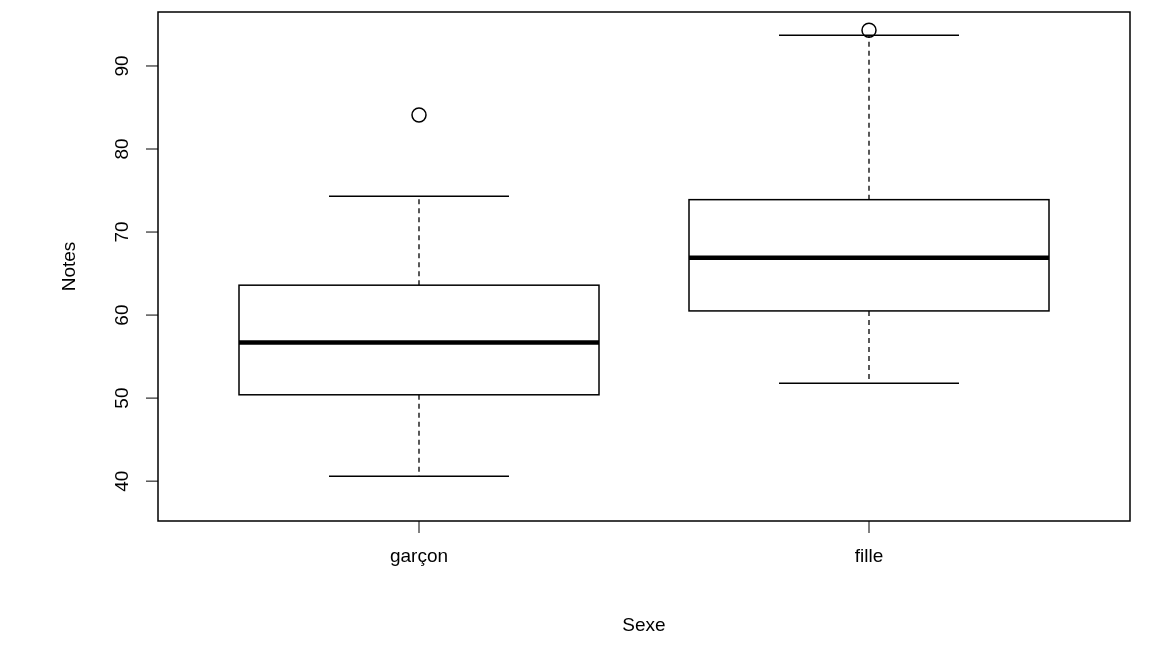  What do you see at coordinates (644, 624) in the screenshot?
I see `x-axis-title: Sexe` at bounding box center [644, 624].